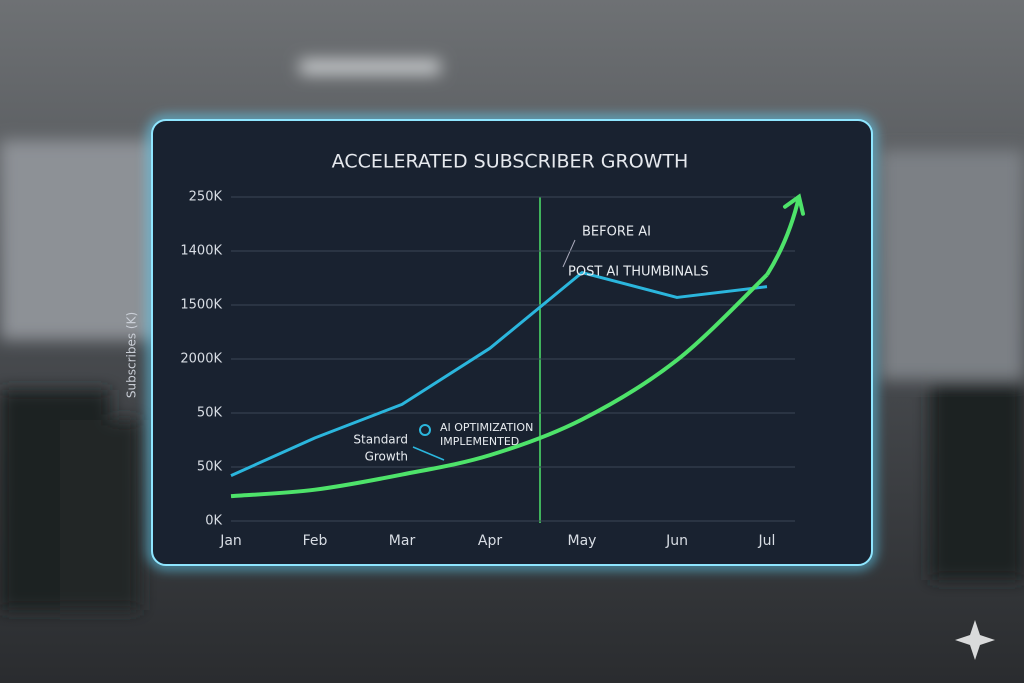 The image size is (1024, 683). I want to click on arrow-tail, so click(783, 236).